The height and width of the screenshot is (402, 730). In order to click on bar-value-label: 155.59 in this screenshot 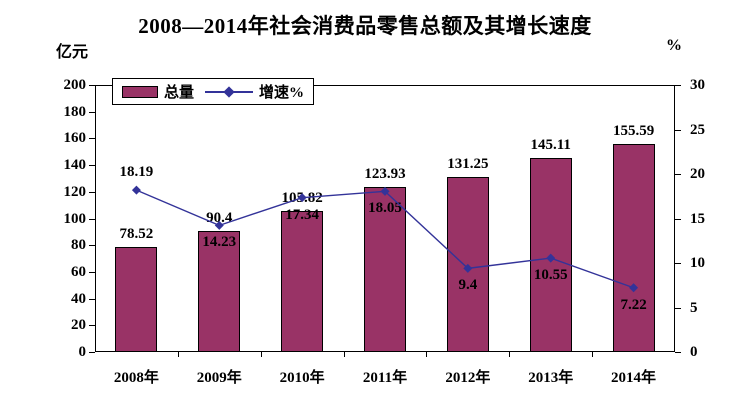, I will do `click(633, 131)`.